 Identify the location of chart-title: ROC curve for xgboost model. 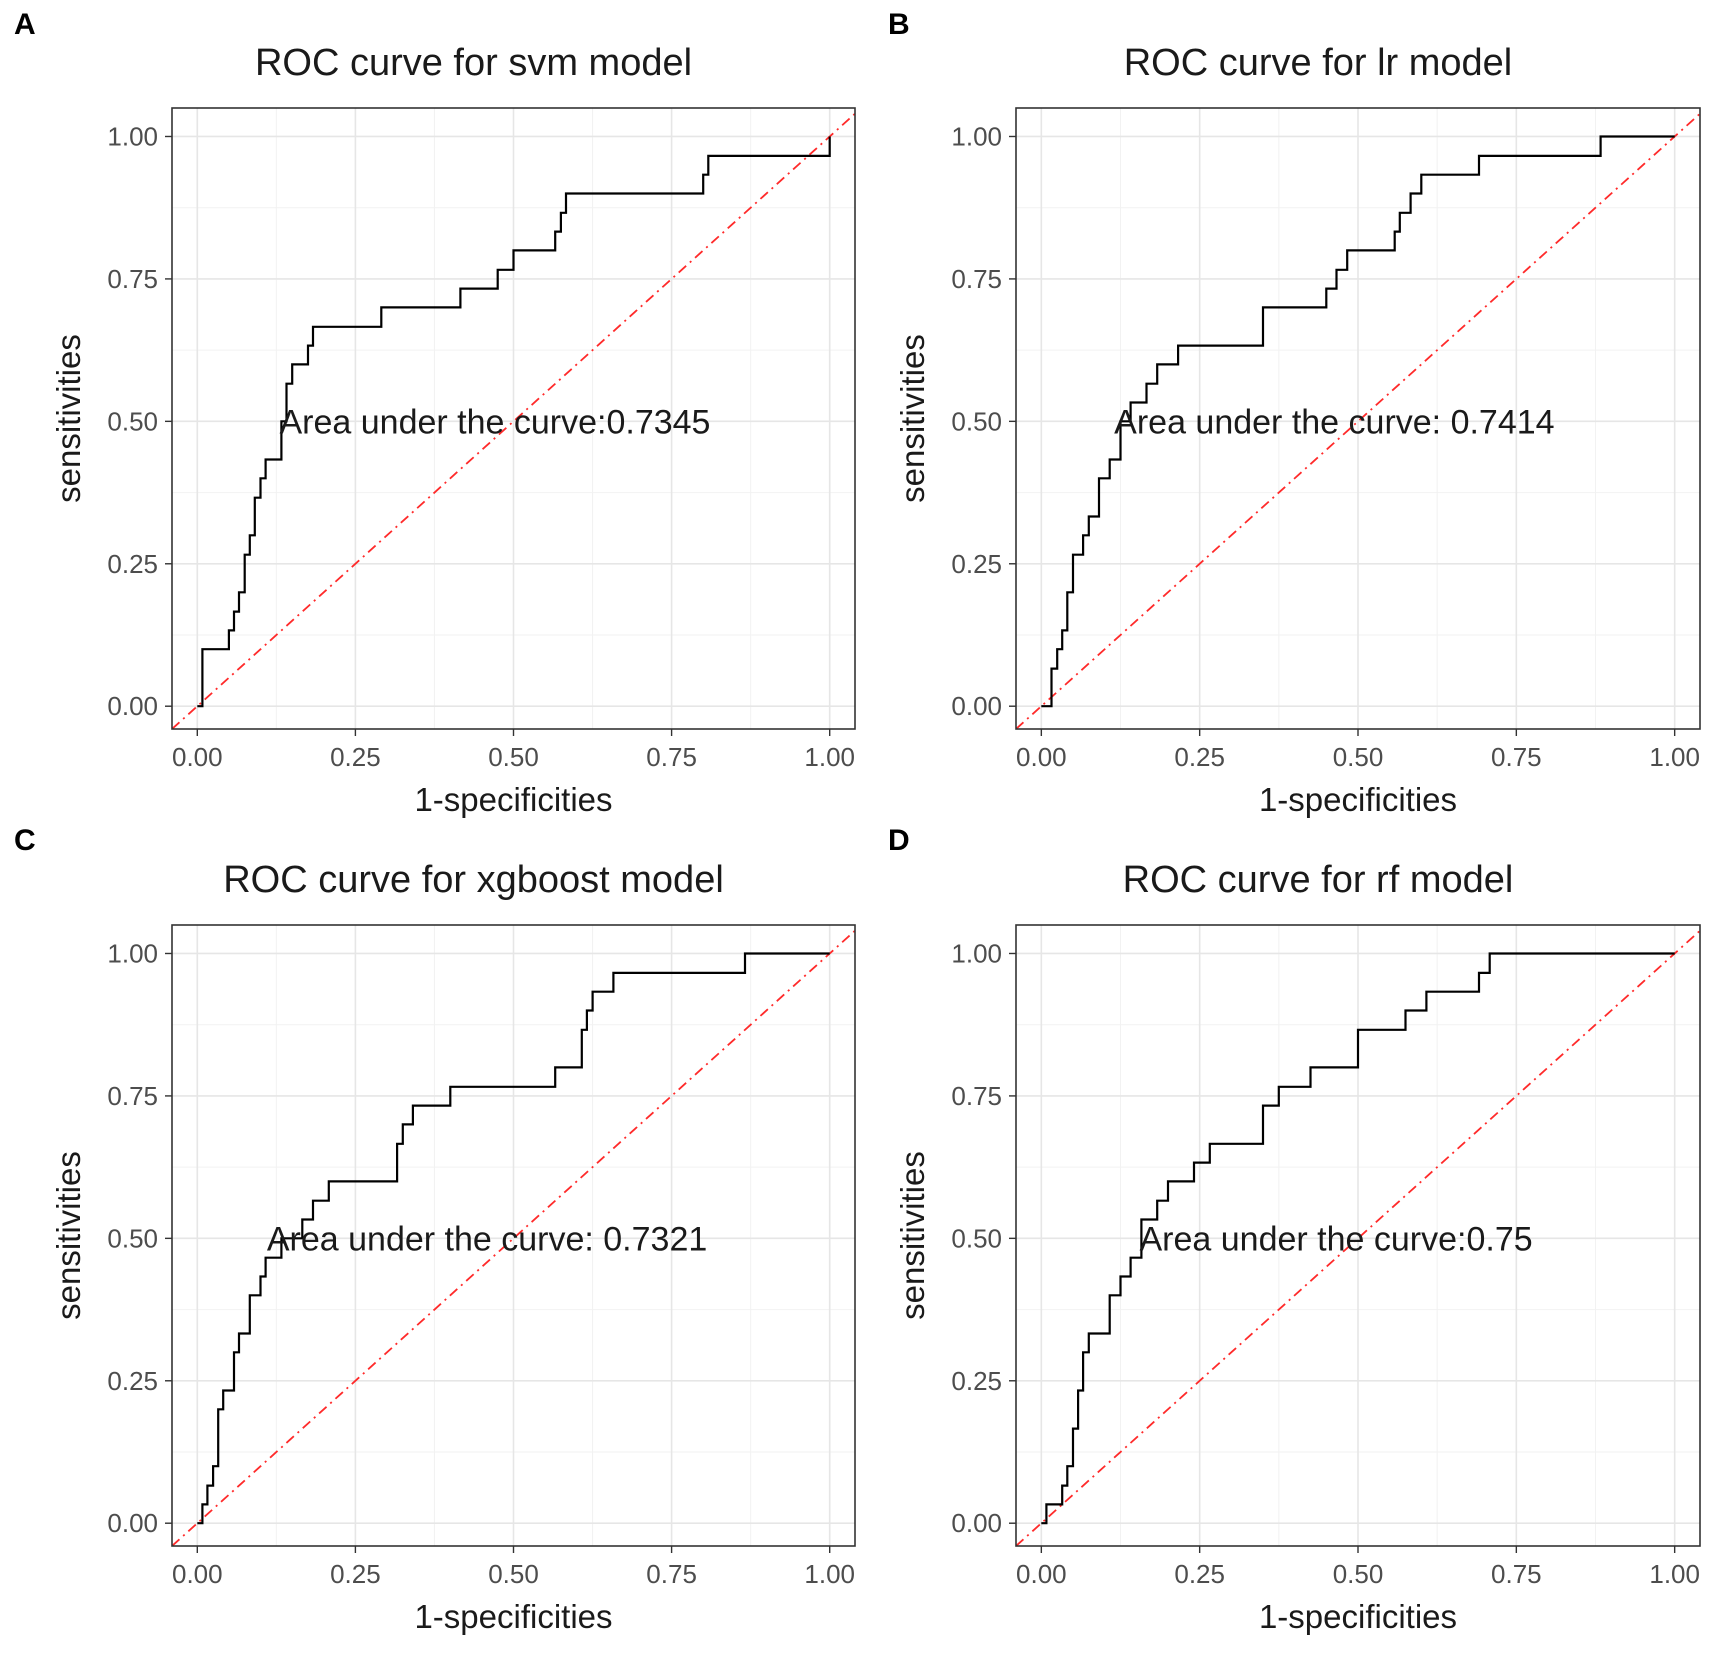
(473, 880).